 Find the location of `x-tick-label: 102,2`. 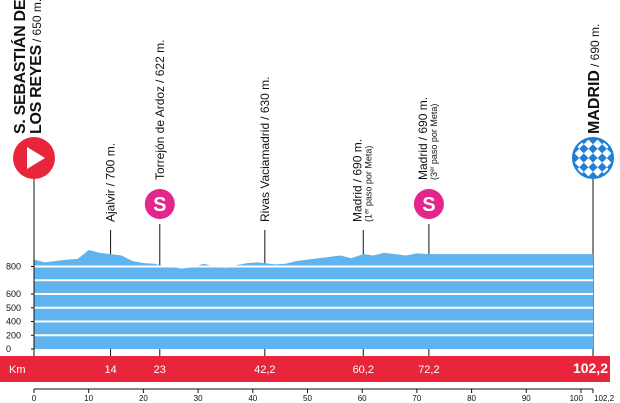

x-tick-label: 102,2 is located at coordinates (604, 398).